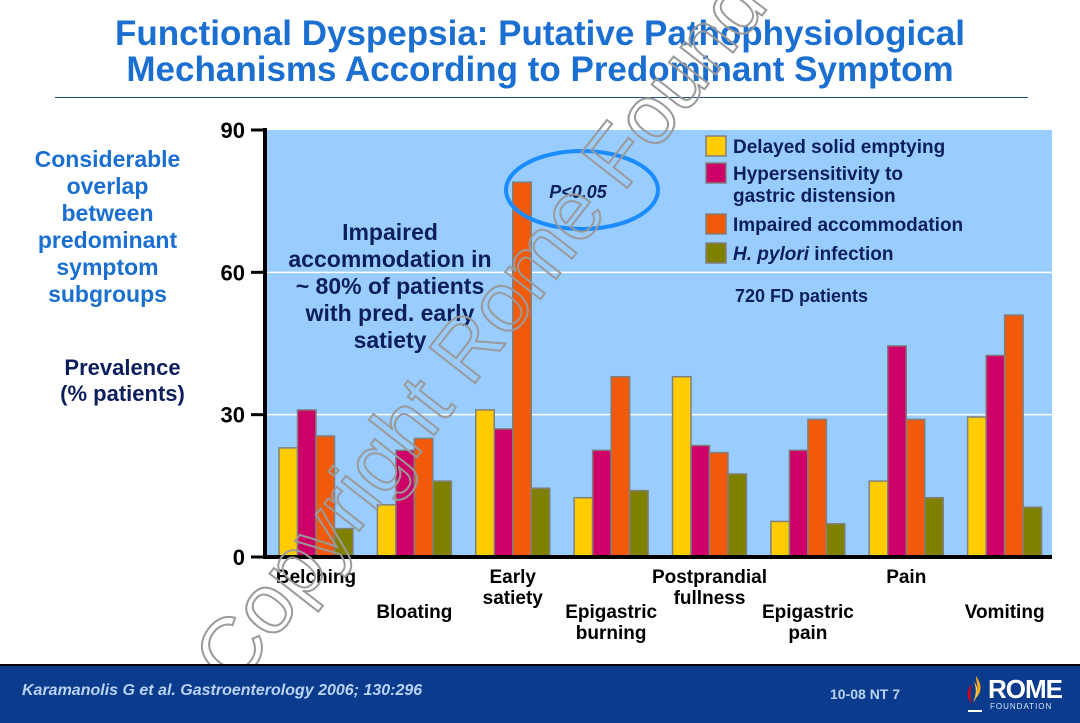  I want to click on rome-foundation-logo: ROME FOUNDATION, so click(1017, 695).